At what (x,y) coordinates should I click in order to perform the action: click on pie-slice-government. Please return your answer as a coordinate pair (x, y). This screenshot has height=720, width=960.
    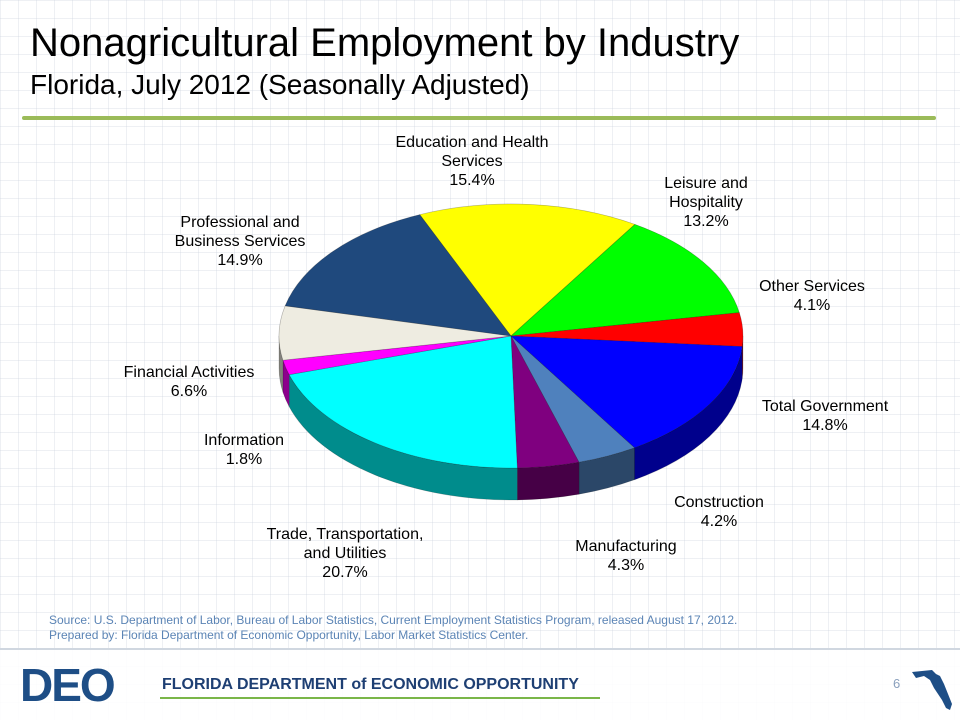
    Looking at the image, I should click on (626, 392).